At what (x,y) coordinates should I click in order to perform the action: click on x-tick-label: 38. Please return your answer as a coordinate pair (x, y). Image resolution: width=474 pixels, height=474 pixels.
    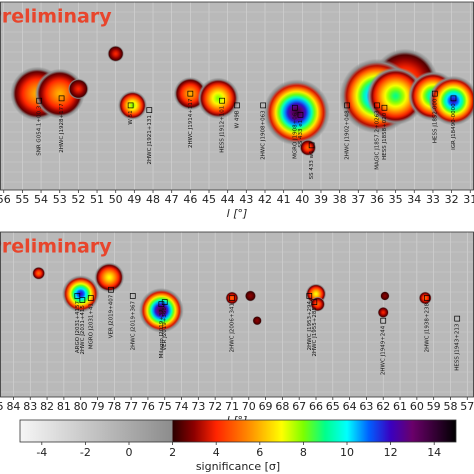
    Looking at the image, I should click on (340, 199).